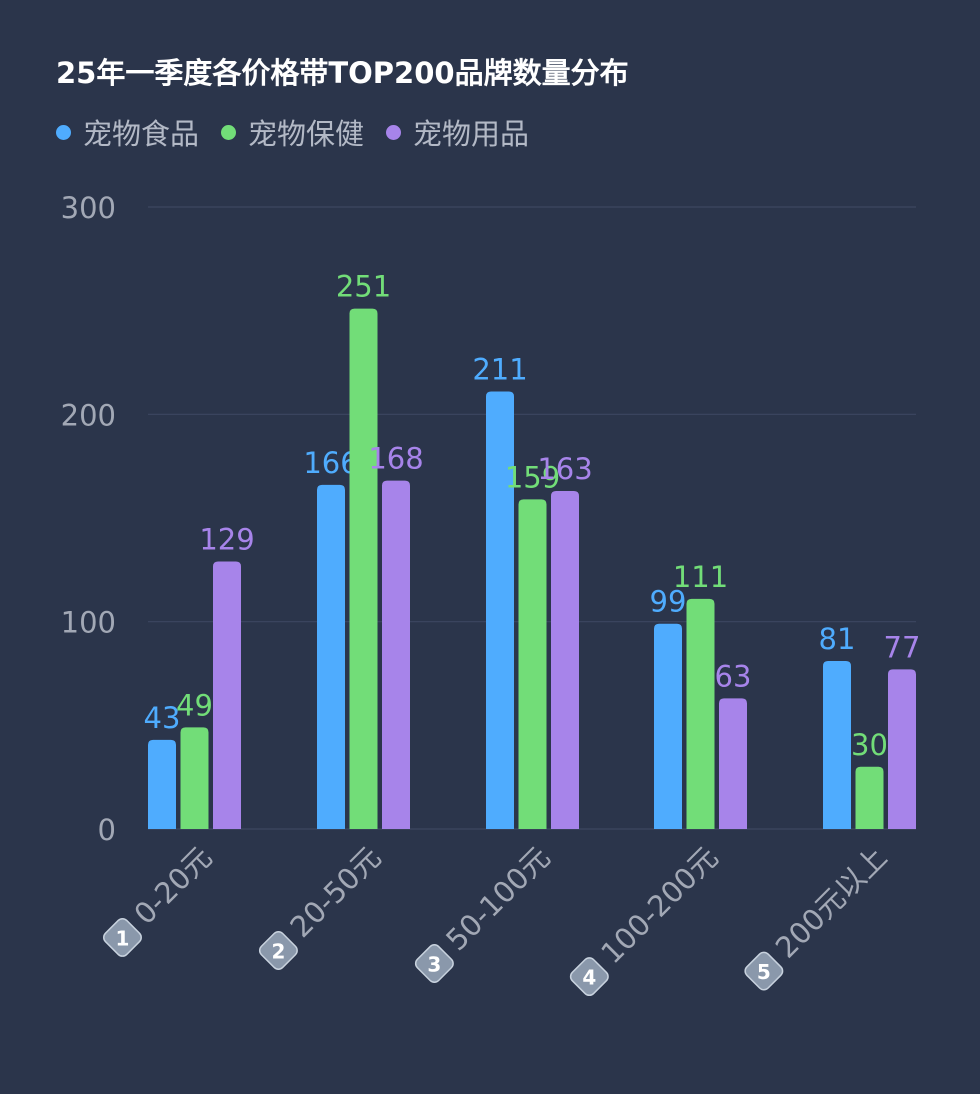  I want to click on data-label: 251, so click(363, 287).